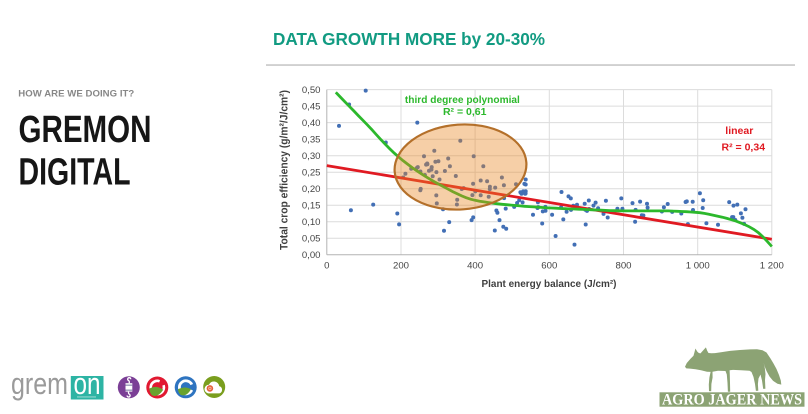 This screenshot has height=414, width=808. I want to click on svg-text: third degree polynomial, so click(462, 100).